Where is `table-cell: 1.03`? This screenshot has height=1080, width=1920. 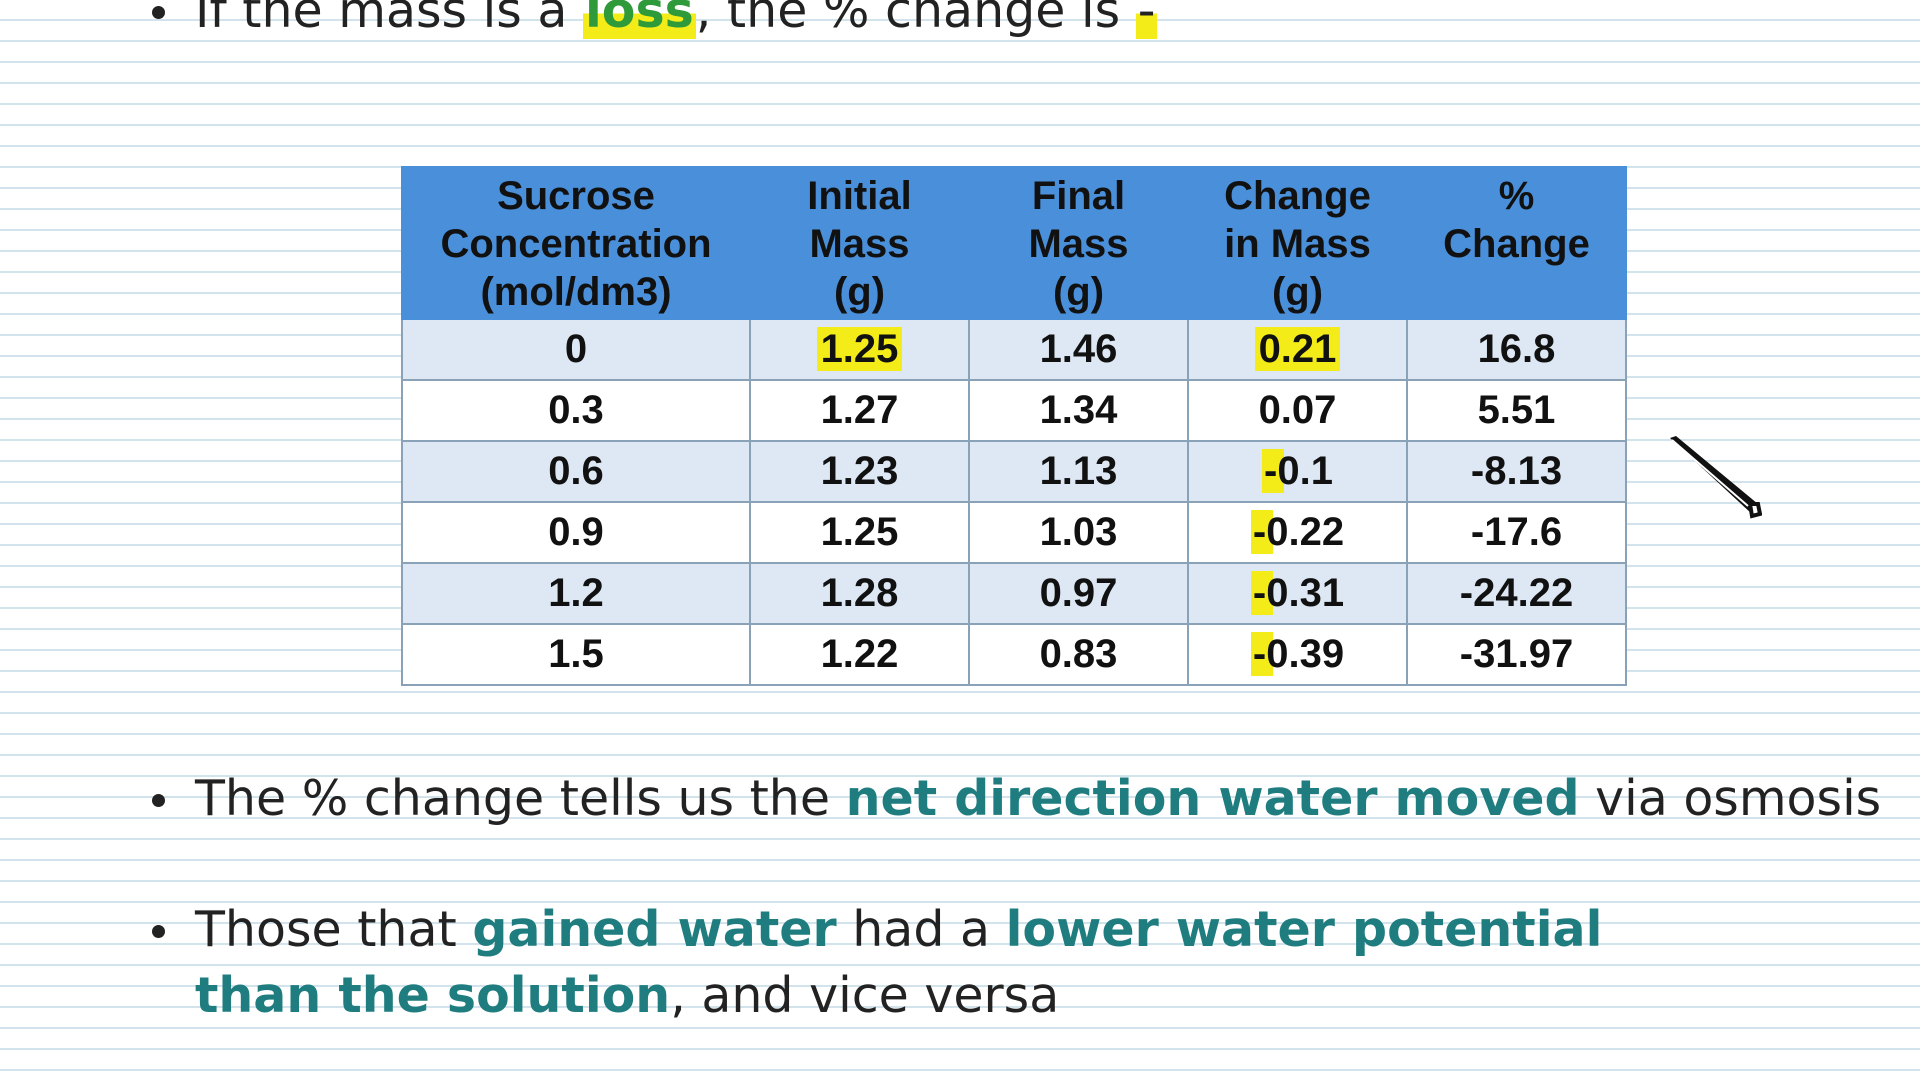
table-cell: 1.03 is located at coordinates (1078, 532).